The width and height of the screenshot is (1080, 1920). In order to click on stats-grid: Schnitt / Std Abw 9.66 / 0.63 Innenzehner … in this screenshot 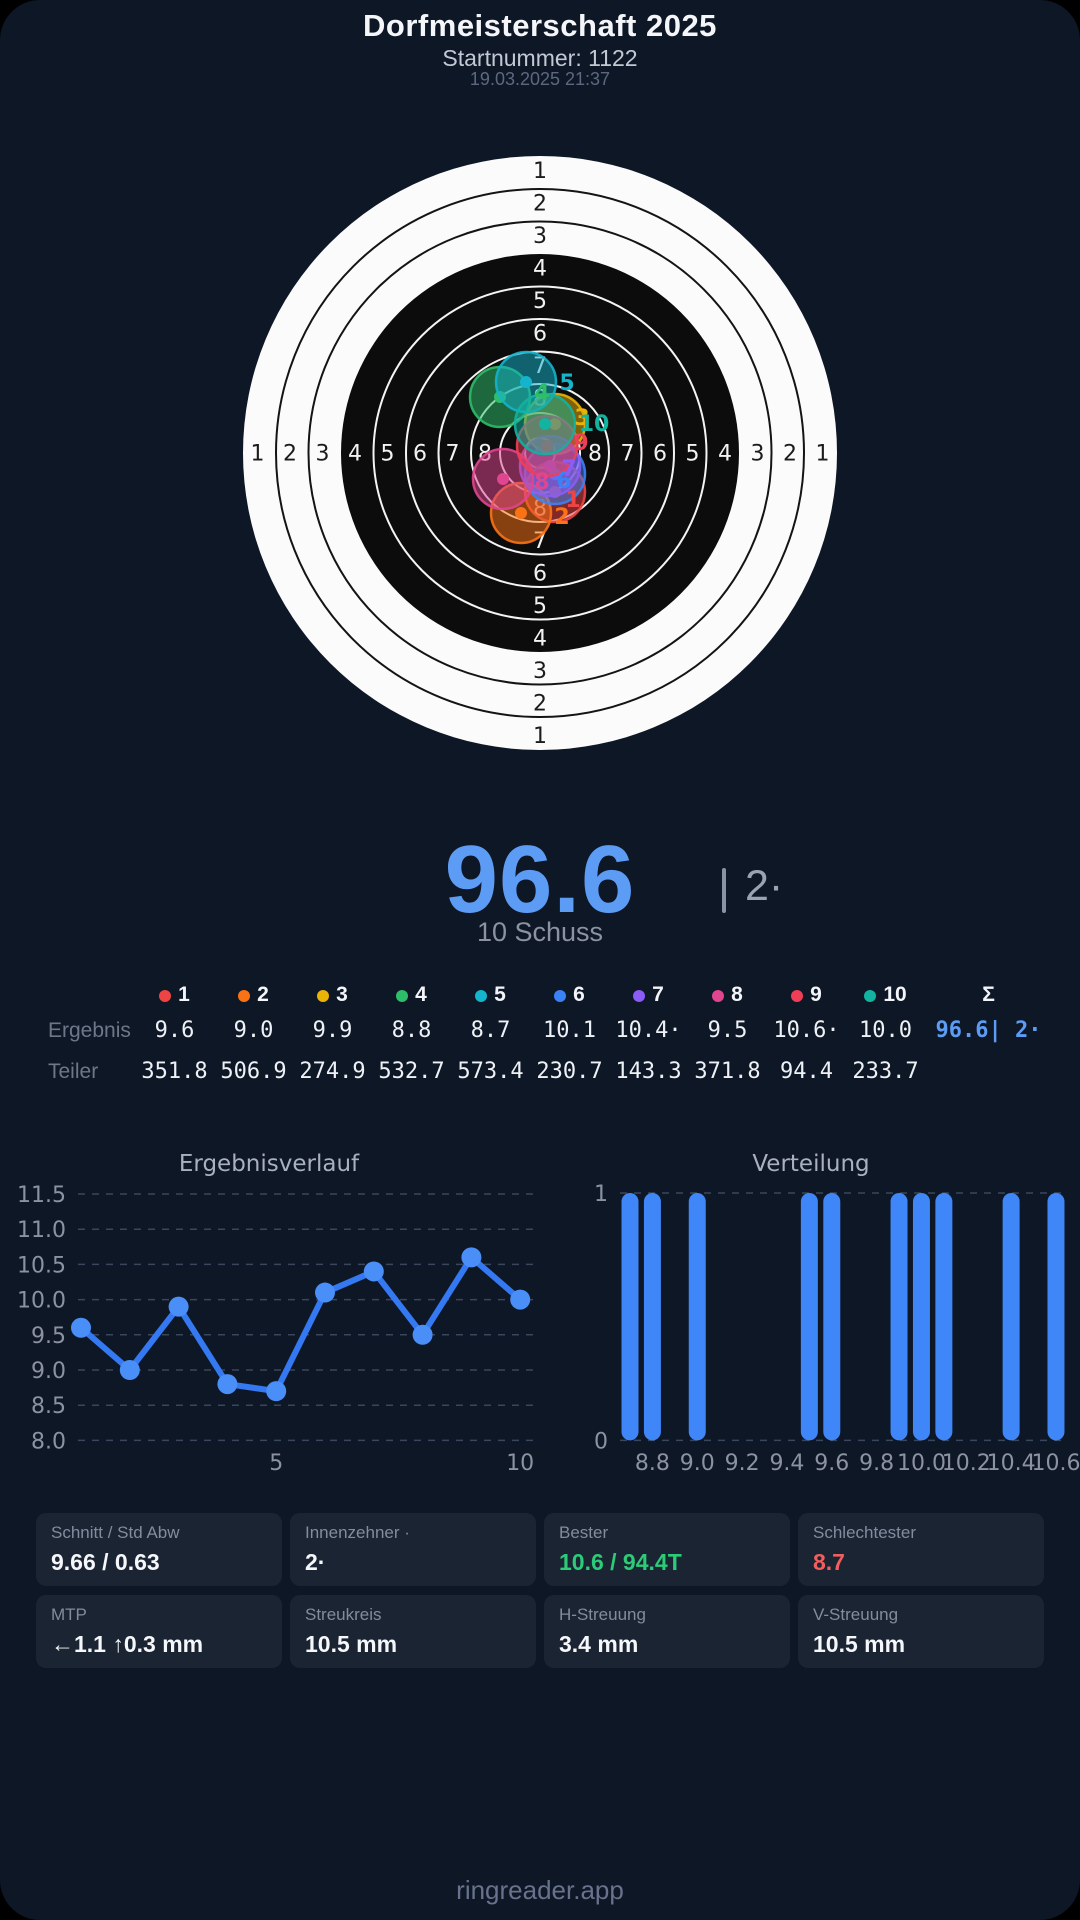, I will do `click(540, 1590)`.